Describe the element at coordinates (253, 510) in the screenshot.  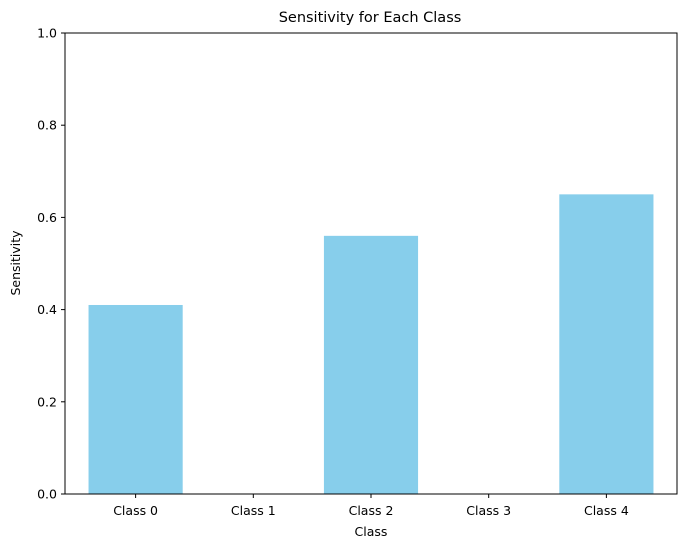
I see `x-tick-label: Class 1` at that location.